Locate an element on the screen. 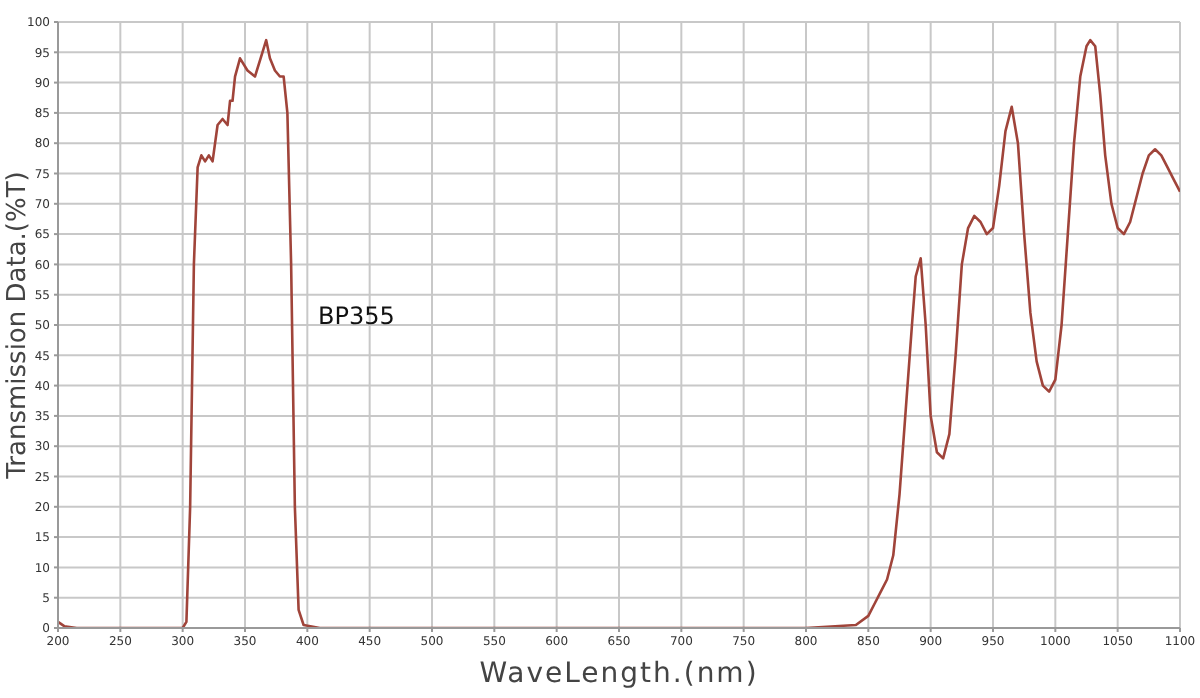  y-axis-title: Transmission Data.(%T) is located at coordinates (18, 326).